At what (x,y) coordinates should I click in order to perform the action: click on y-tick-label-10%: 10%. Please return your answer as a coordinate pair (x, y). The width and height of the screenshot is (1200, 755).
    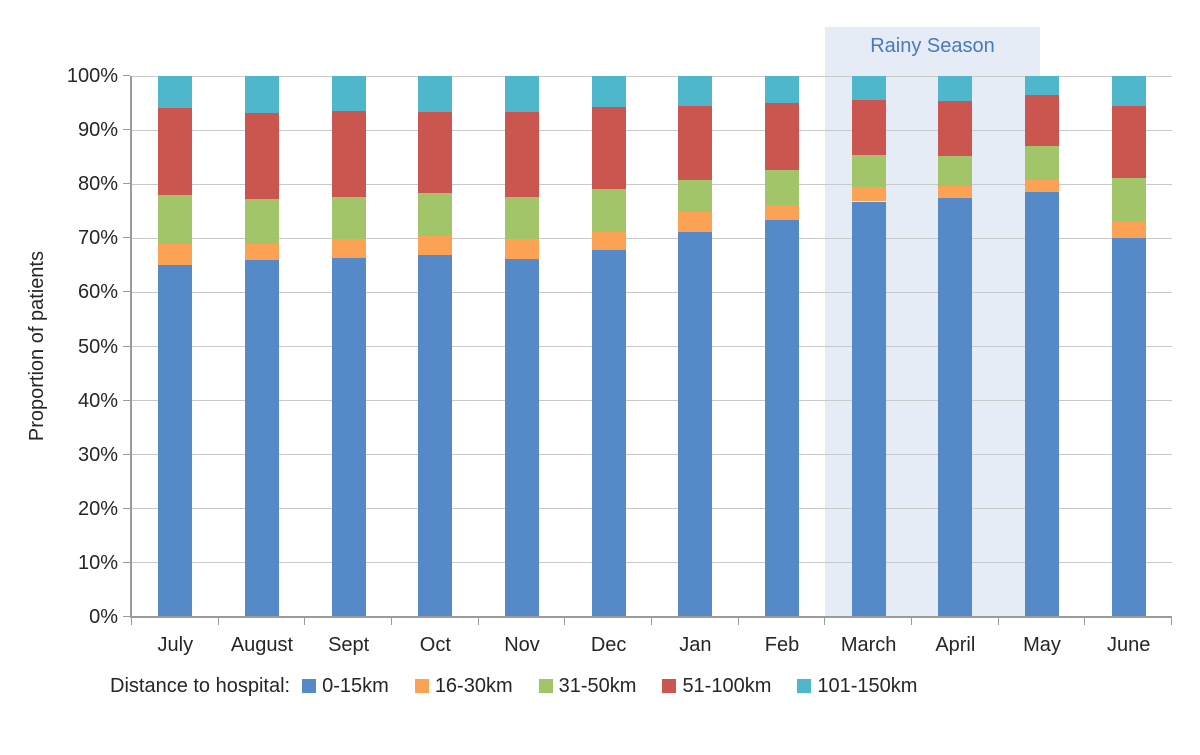
    Looking at the image, I should click on (97, 562).